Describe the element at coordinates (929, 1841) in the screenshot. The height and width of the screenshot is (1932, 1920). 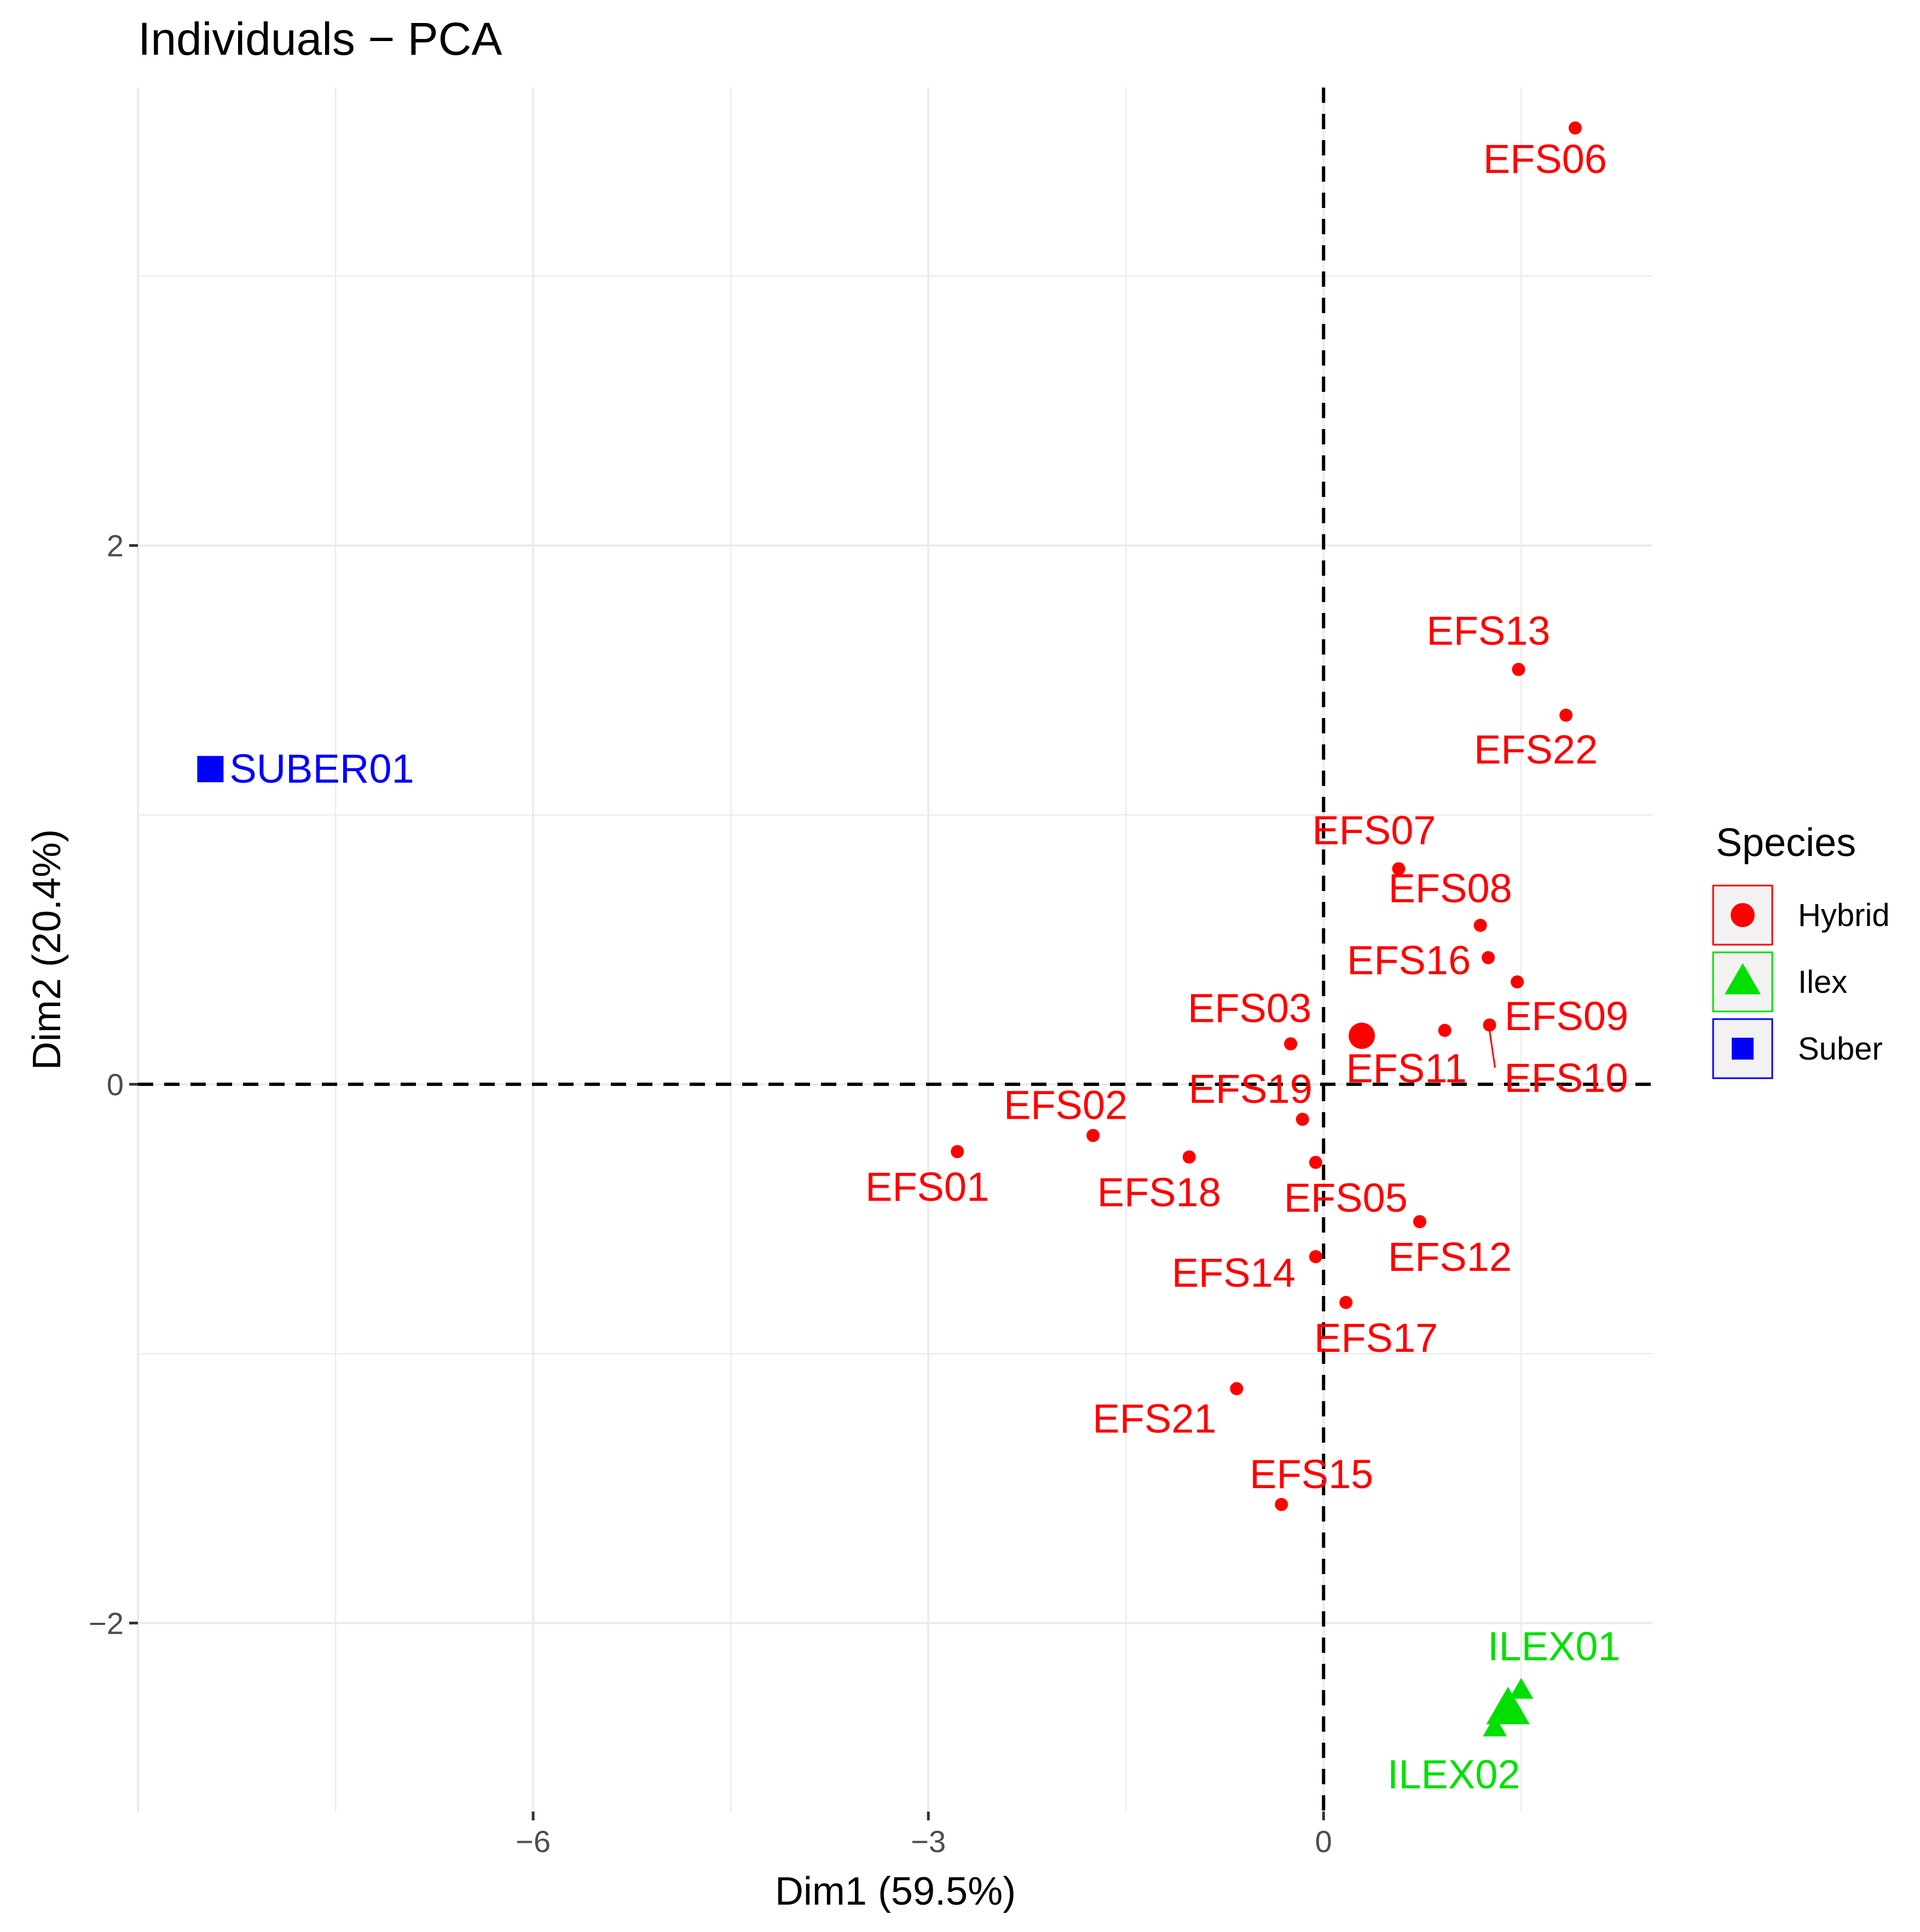
I see `x-tick-label: −3` at that location.